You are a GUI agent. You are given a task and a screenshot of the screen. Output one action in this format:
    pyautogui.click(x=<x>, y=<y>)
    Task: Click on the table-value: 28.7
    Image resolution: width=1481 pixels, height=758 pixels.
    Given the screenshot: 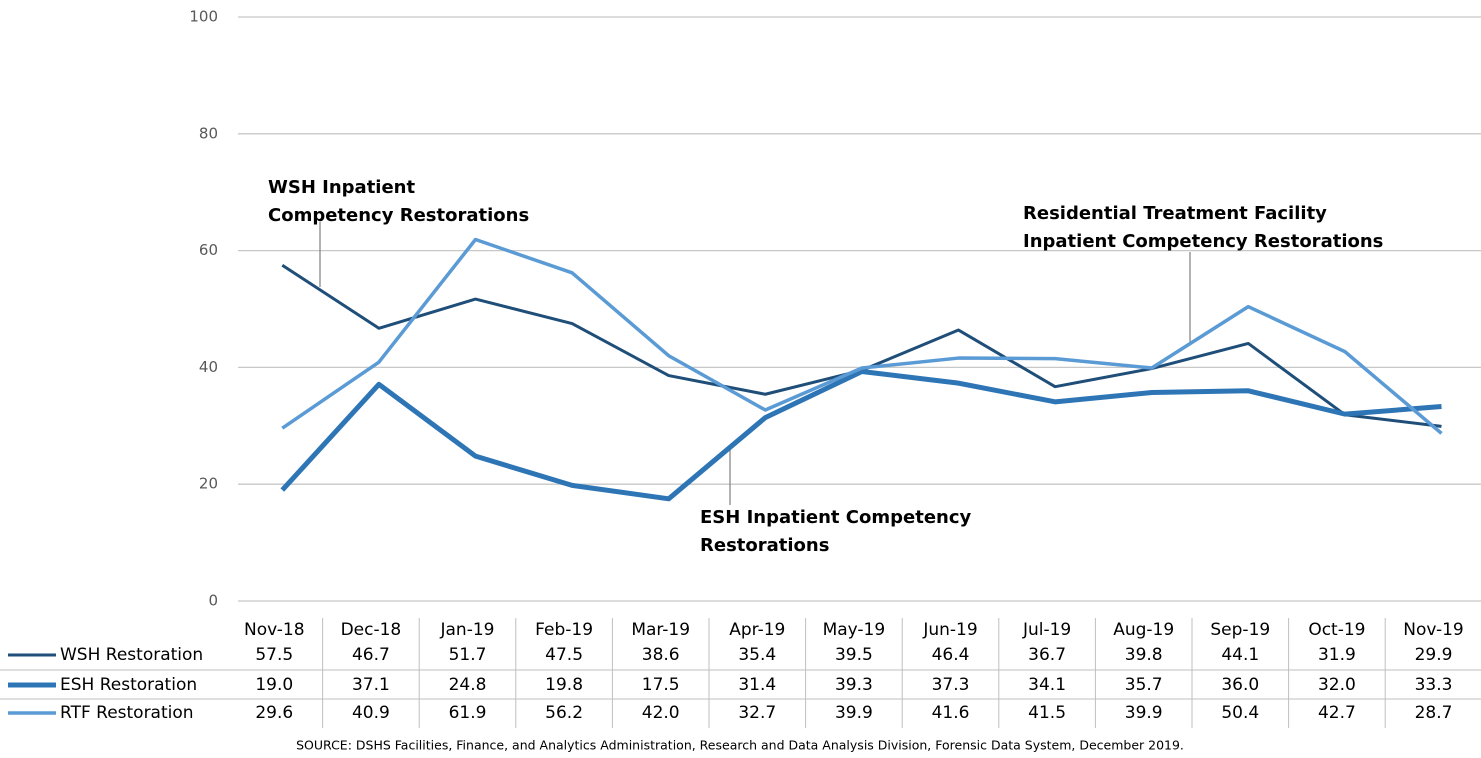 What is the action you would take?
    pyautogui.click(x=1434, y=713)
    